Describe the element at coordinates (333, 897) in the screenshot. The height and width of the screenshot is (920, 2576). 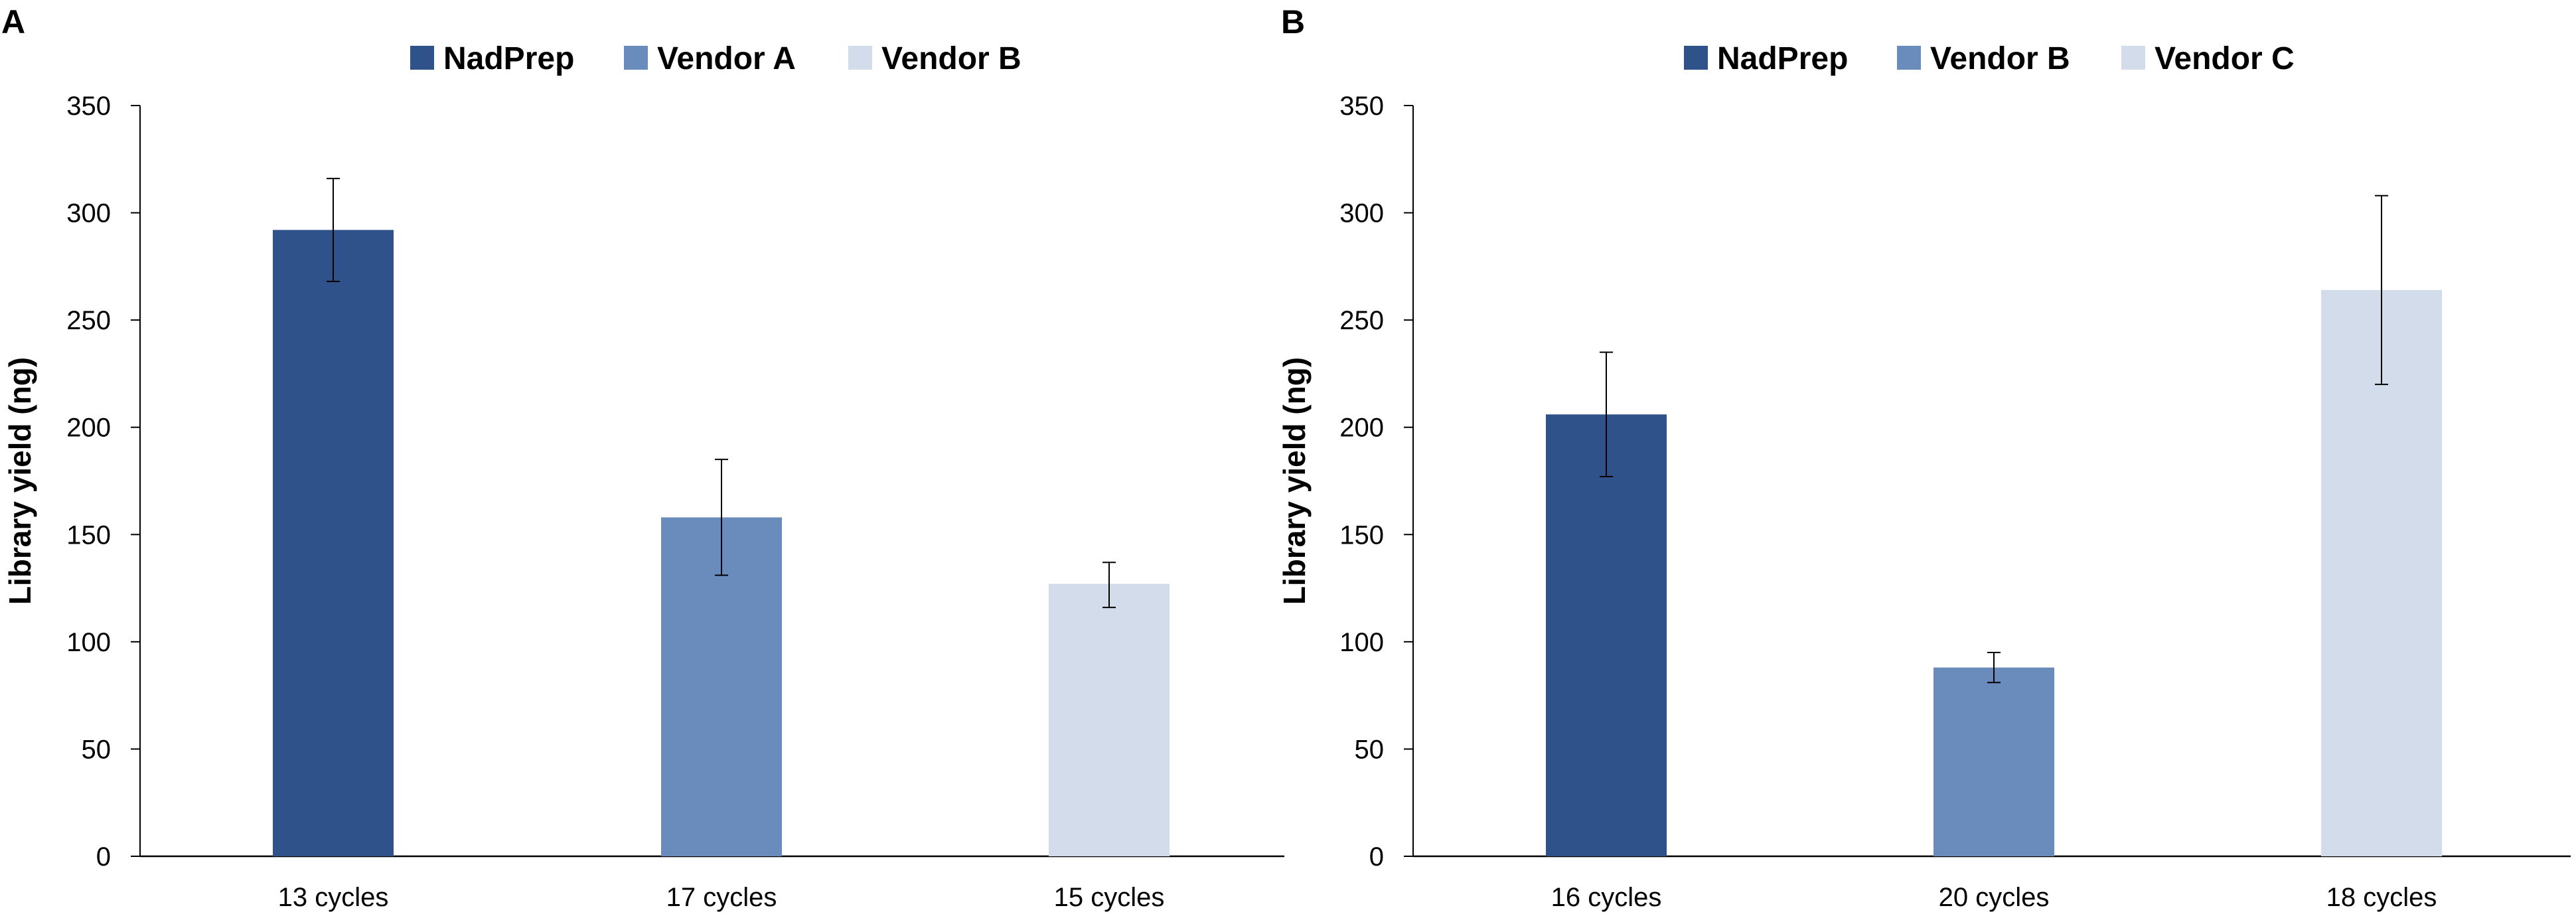
I see `x-tick-label: 13 cycles` at that location.